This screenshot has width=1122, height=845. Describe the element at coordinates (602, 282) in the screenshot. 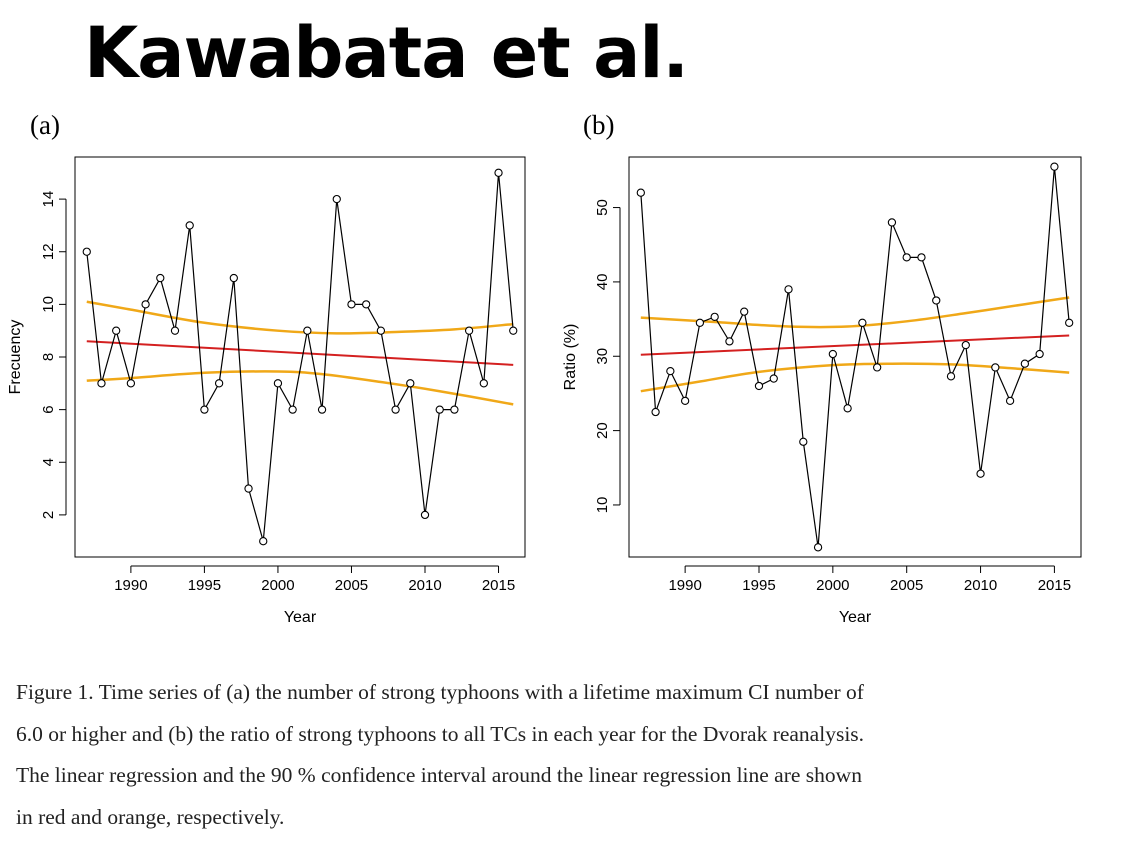

I see `y-tick-label: 40` at that location.